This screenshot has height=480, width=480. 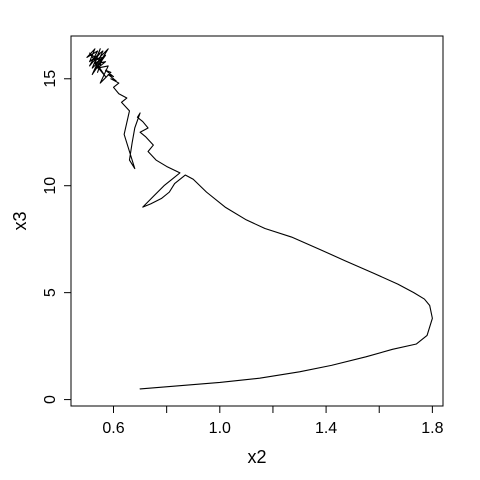 I want to click on y-axis: 0 5 10 15, so click(x=57, y=237).